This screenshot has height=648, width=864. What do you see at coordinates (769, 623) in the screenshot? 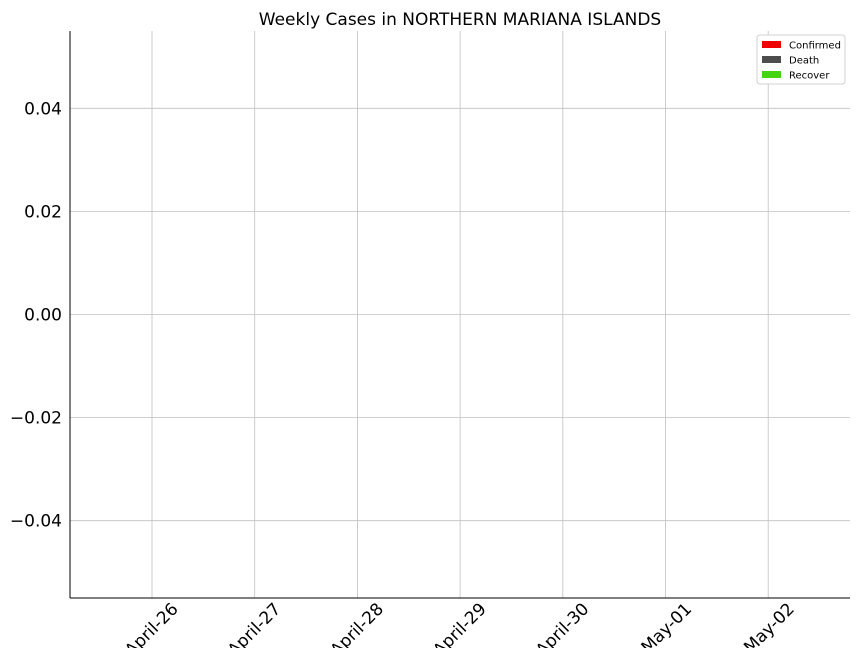
I see `x-tick-label: May-02` at bounding box center [769, 623].